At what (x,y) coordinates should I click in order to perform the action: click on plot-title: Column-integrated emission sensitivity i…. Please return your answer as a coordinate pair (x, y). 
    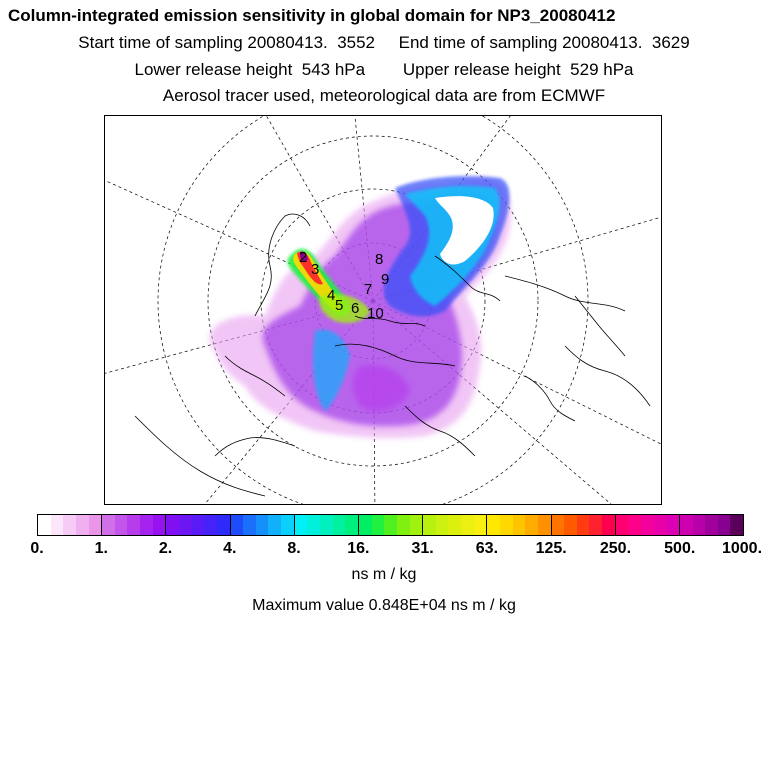
    Looking at the image, I should click on (312, 15).